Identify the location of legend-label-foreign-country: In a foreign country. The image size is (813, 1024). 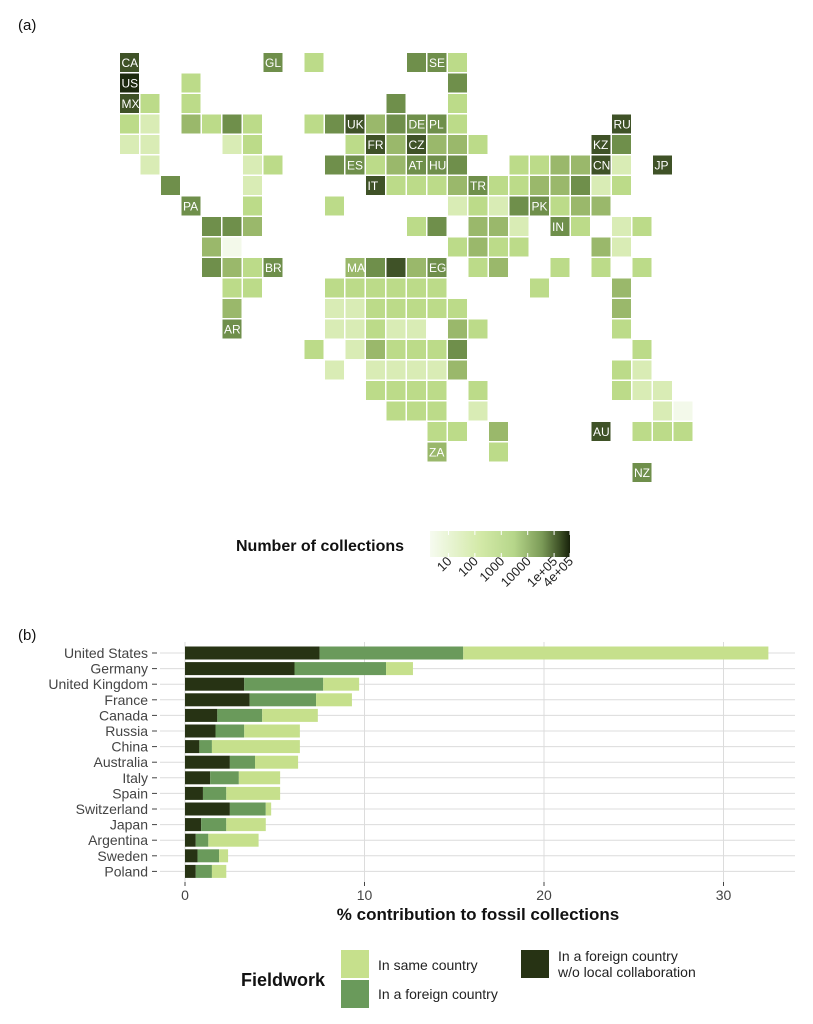
(438, 994).